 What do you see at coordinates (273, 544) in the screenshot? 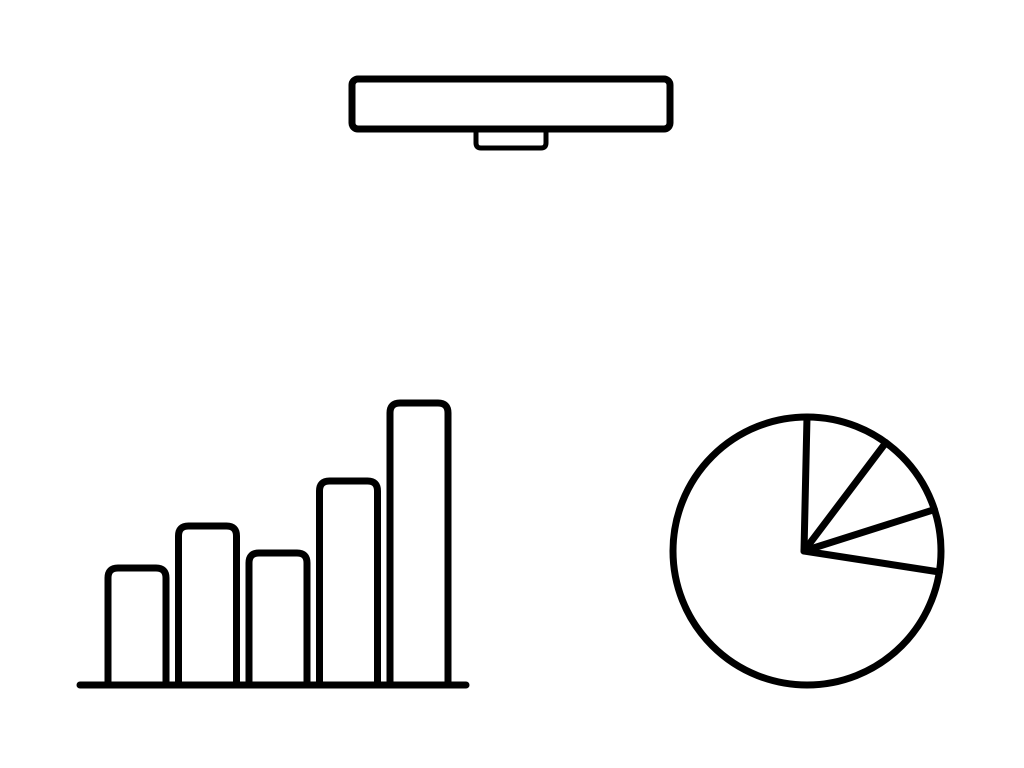
I see `bar-chart-icon` at bounding box center [273, 544].